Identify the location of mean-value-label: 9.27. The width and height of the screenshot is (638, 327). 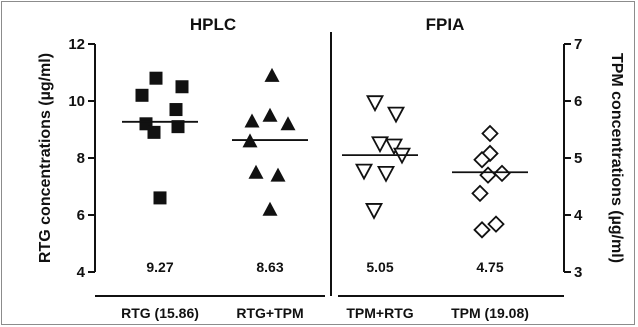
(159, 267).